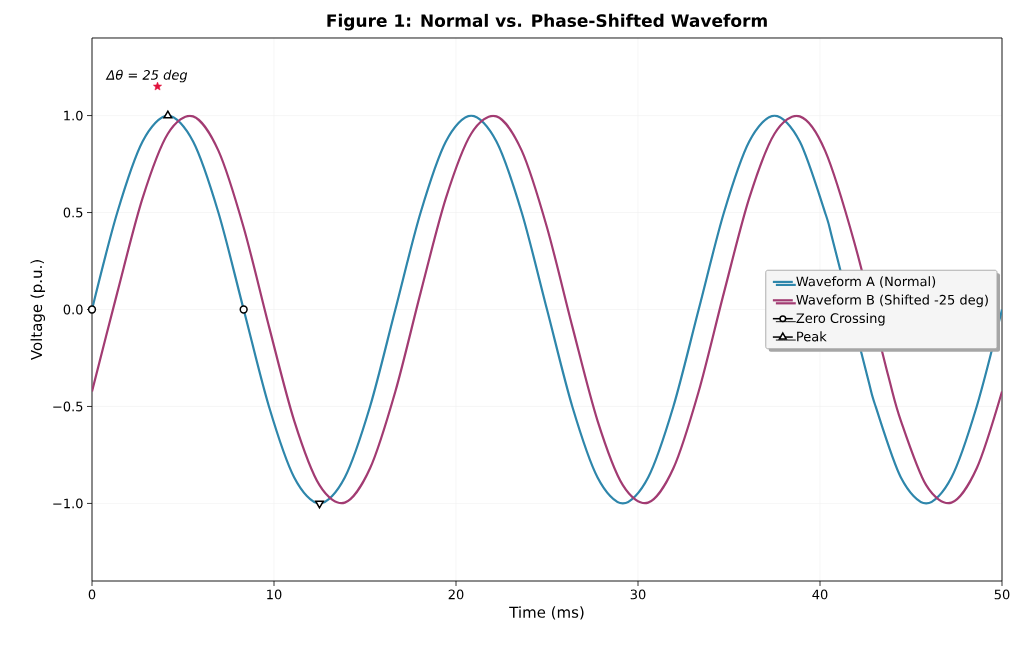 The height and width of the screenshot is (651, 1024). I want to click on x-tick-label: 50, so click(1002, 594).